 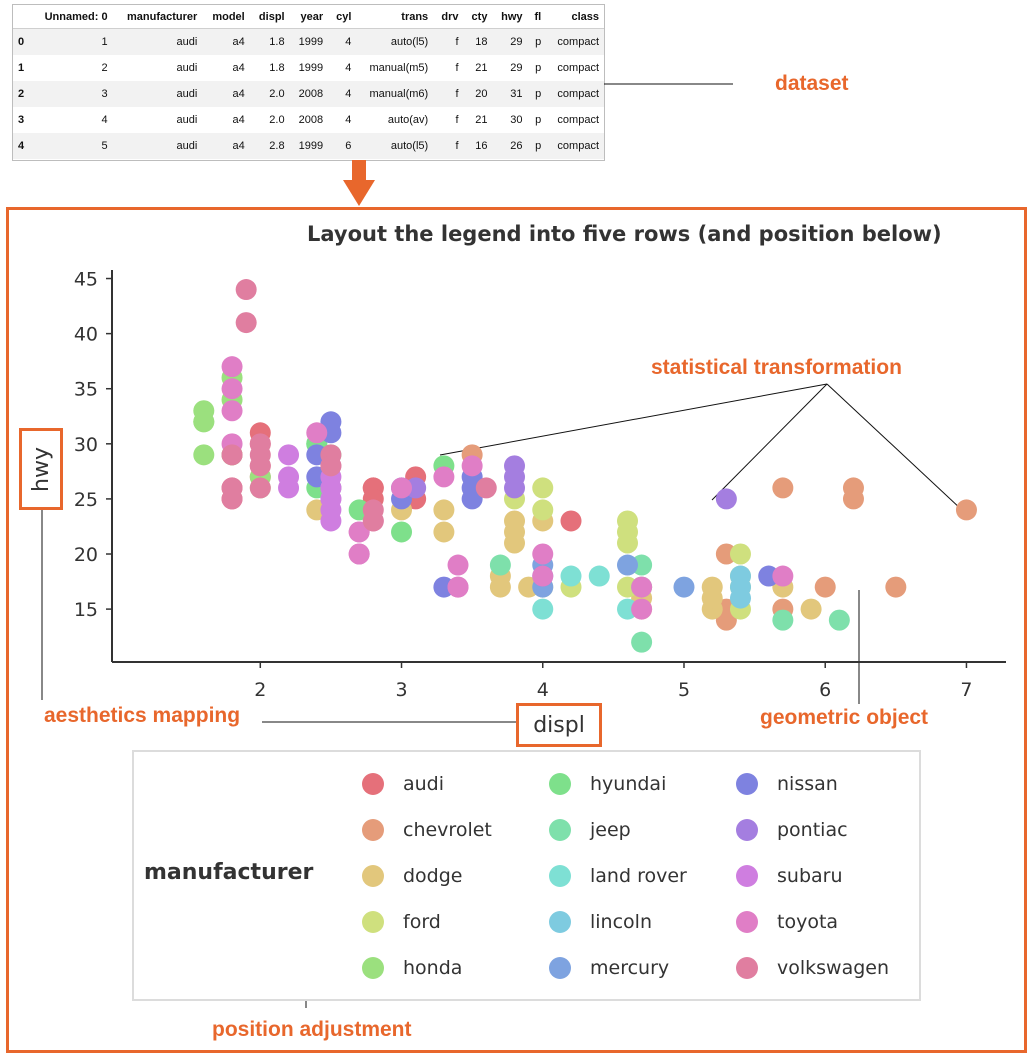 What do you see at coordinates (447, 830) in the screenshot?
I see `legend-label: chevrolet` at bounding box center [447, 830].